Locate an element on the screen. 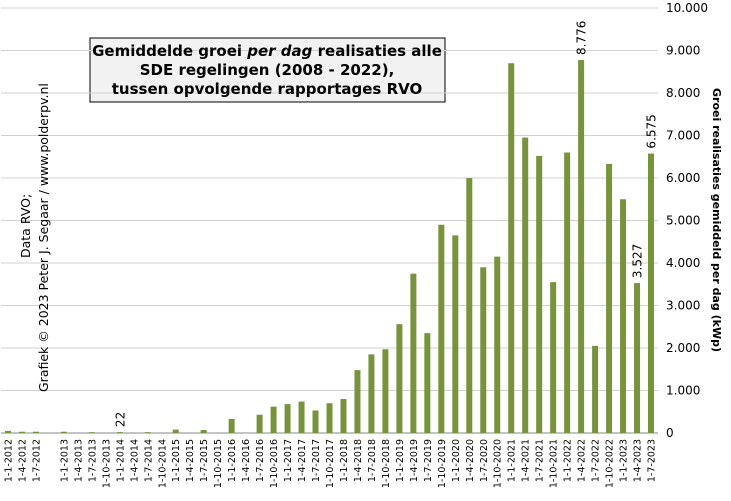 This screenshot has height=501, width=731. x-tick-label: 1-10-2020 is located at coordinates (498, 463).